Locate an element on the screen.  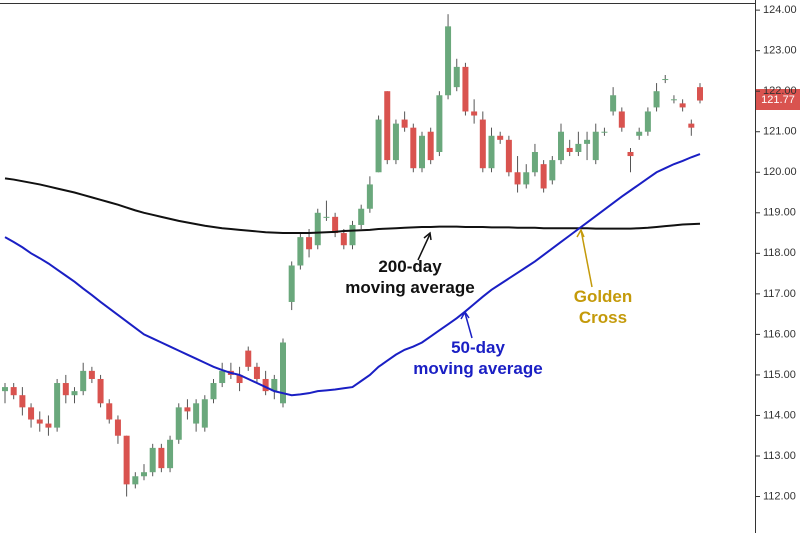
y-tick-label: 120.00 is located at coordinates (780, 172).